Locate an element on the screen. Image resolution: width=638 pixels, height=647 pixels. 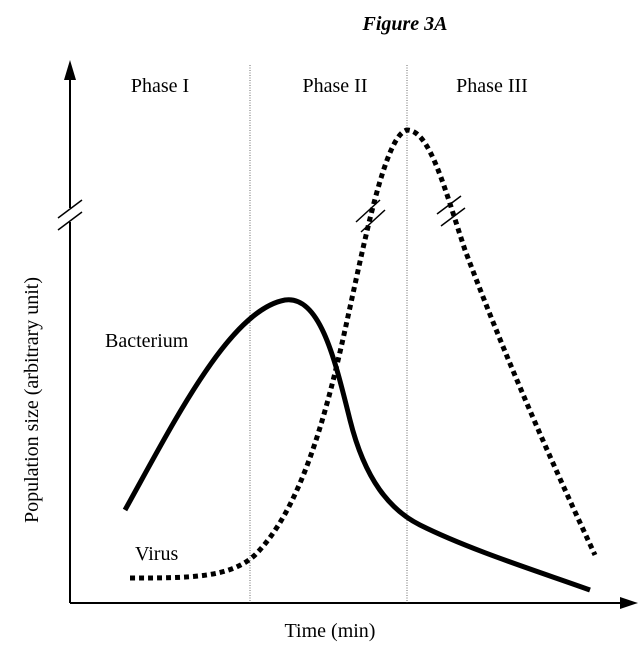
x-axis-arrow is located at coordinates (629, 603).